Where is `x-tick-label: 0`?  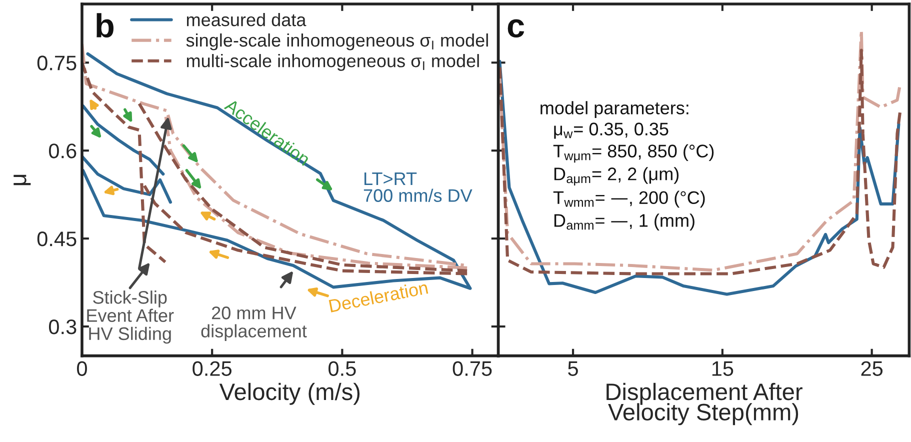
x-tick-label: 0 is located at coordinates (82, 368).